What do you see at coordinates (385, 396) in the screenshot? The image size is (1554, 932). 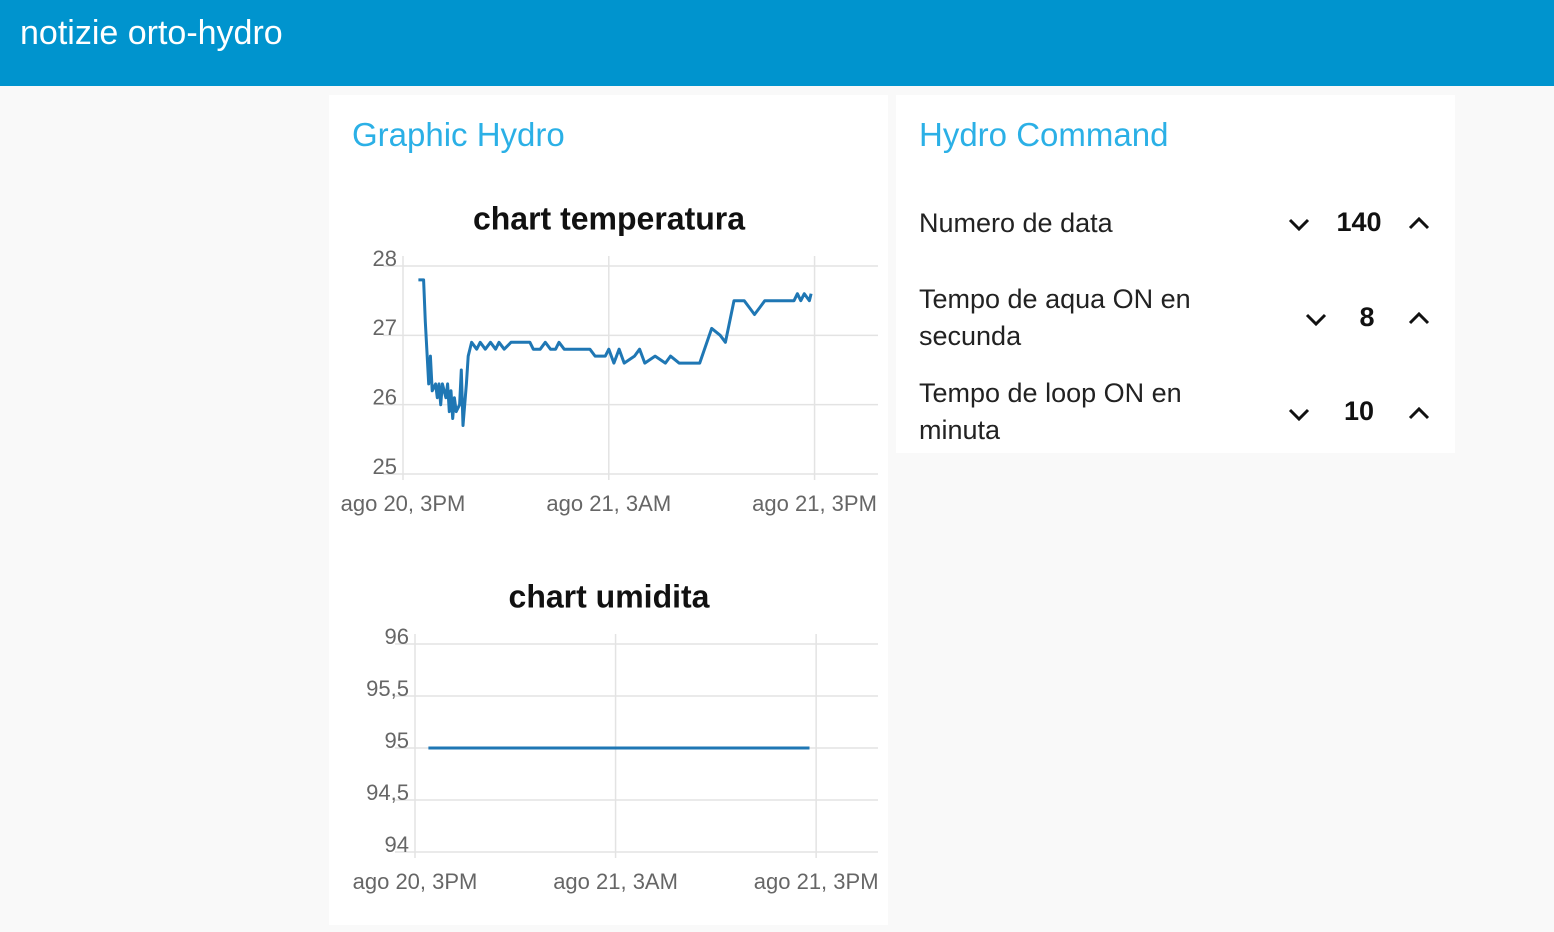 I see `y-tick-label: 26` at bounding box center [385, 396].